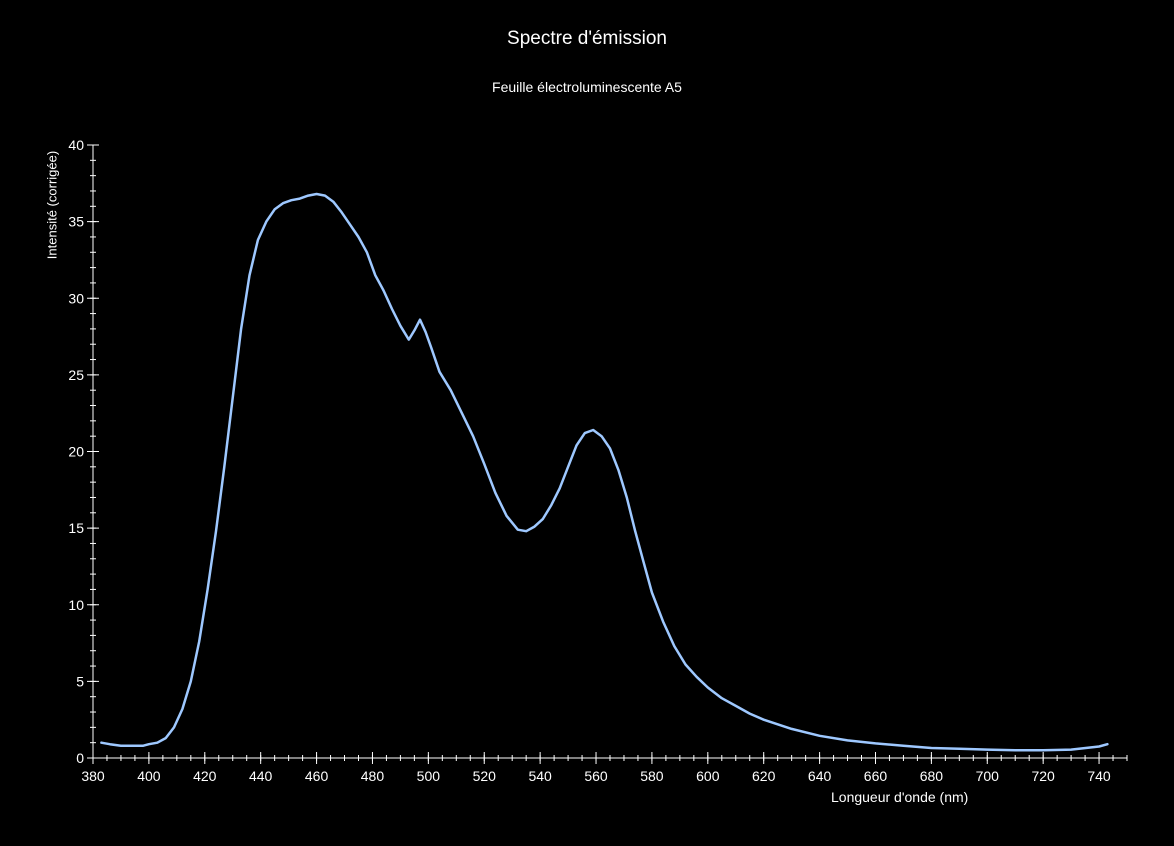 This screenshot has height=846, width=1174. Describe the element at coordinates (149, 776) in the screenshot. I see `x-tick-label: 400` at that location.